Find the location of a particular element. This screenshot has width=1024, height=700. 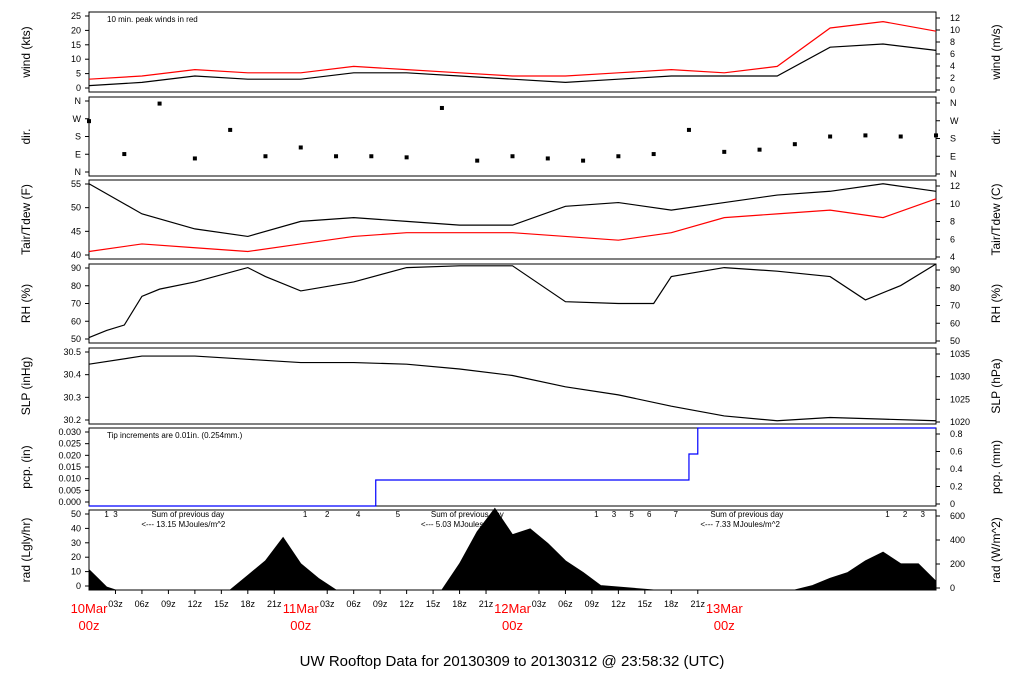

y-tick-label-right: 10 is located at coordinates (955, 204).